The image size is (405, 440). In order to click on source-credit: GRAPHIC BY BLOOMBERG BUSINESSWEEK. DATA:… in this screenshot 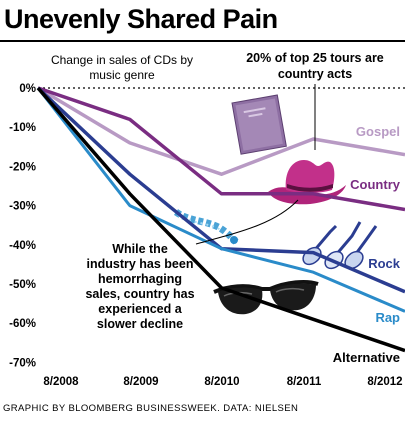, I will do `click(151, 408)`.